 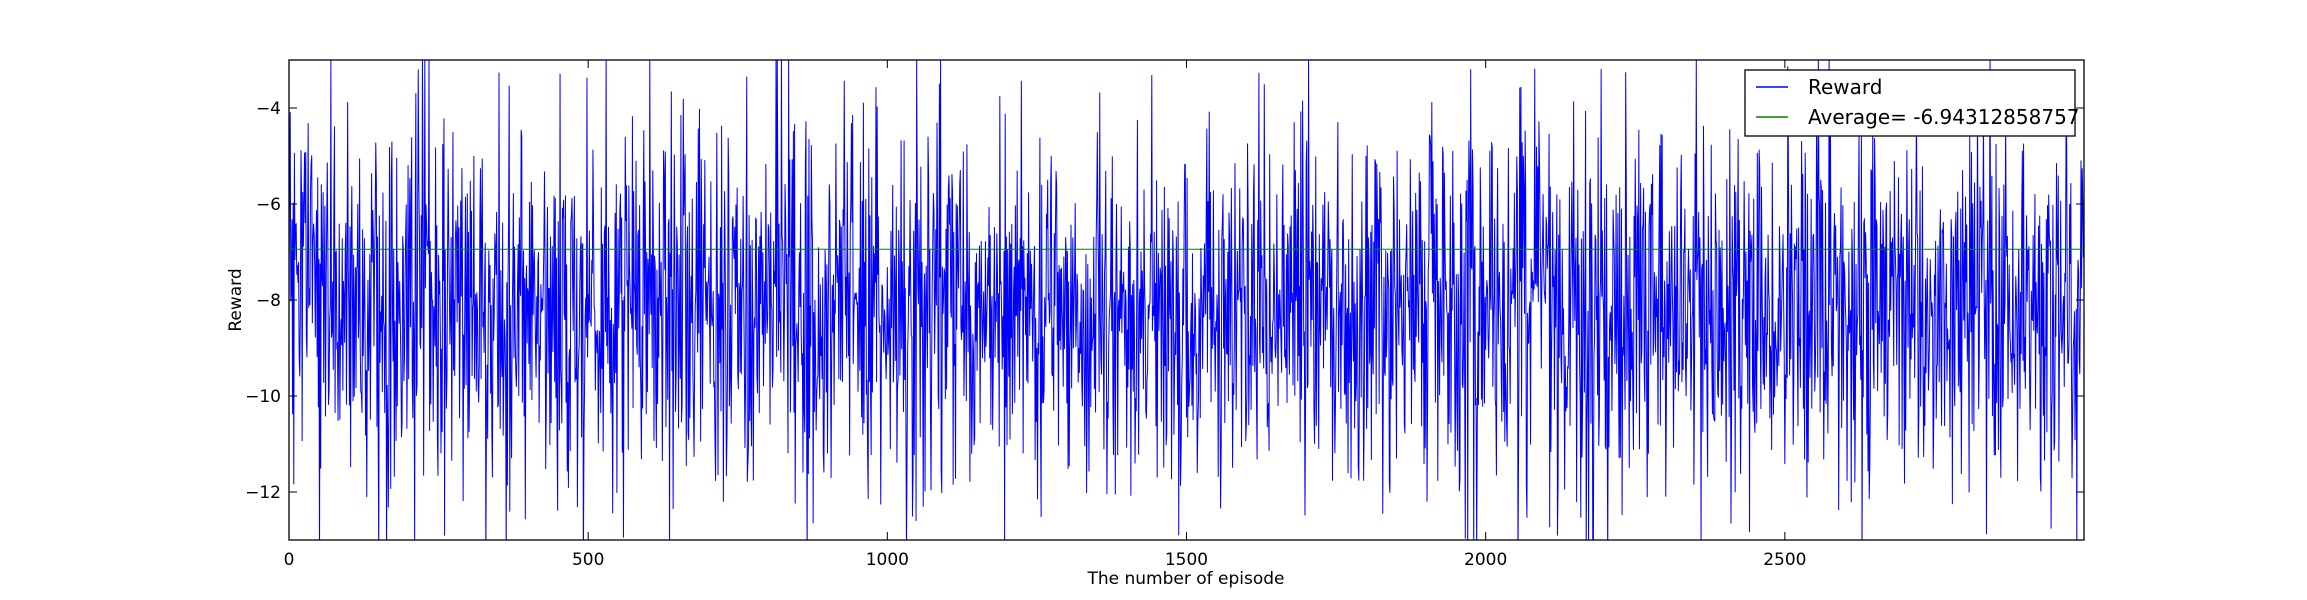 What do you see at coordinates (289, 560) in the screenshot?
I see `x-tick-label: 0` at bounding box center [289, 560].